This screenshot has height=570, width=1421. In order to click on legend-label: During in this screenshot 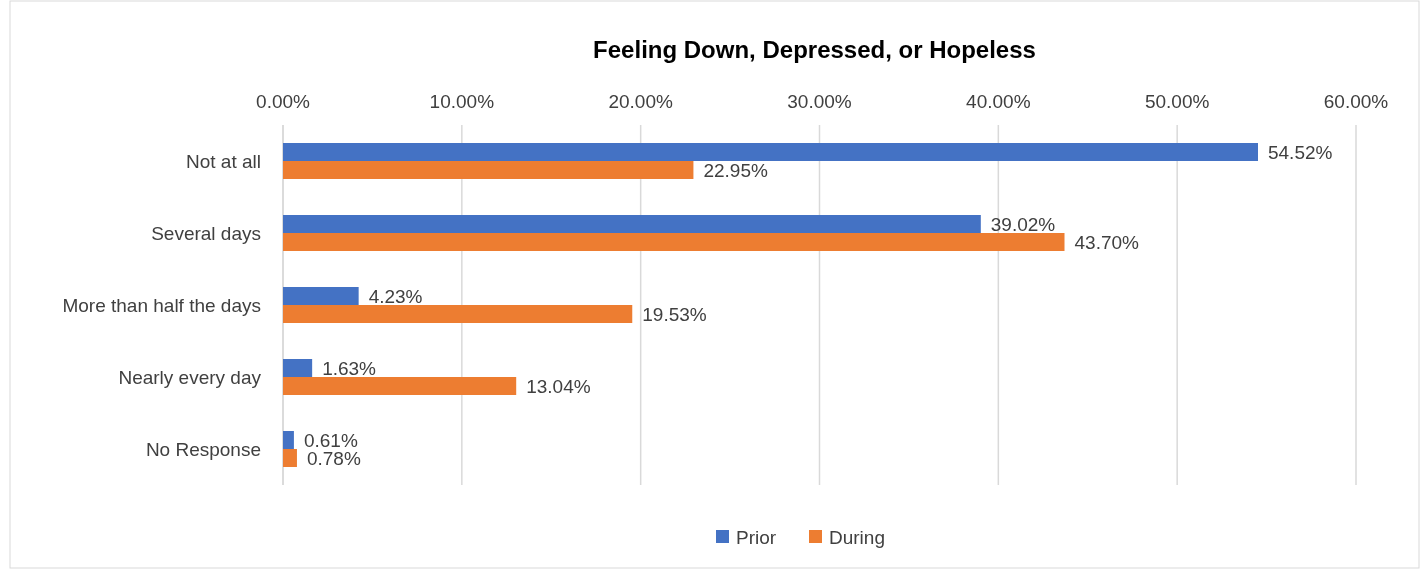, I will do `click(857, 537)`.